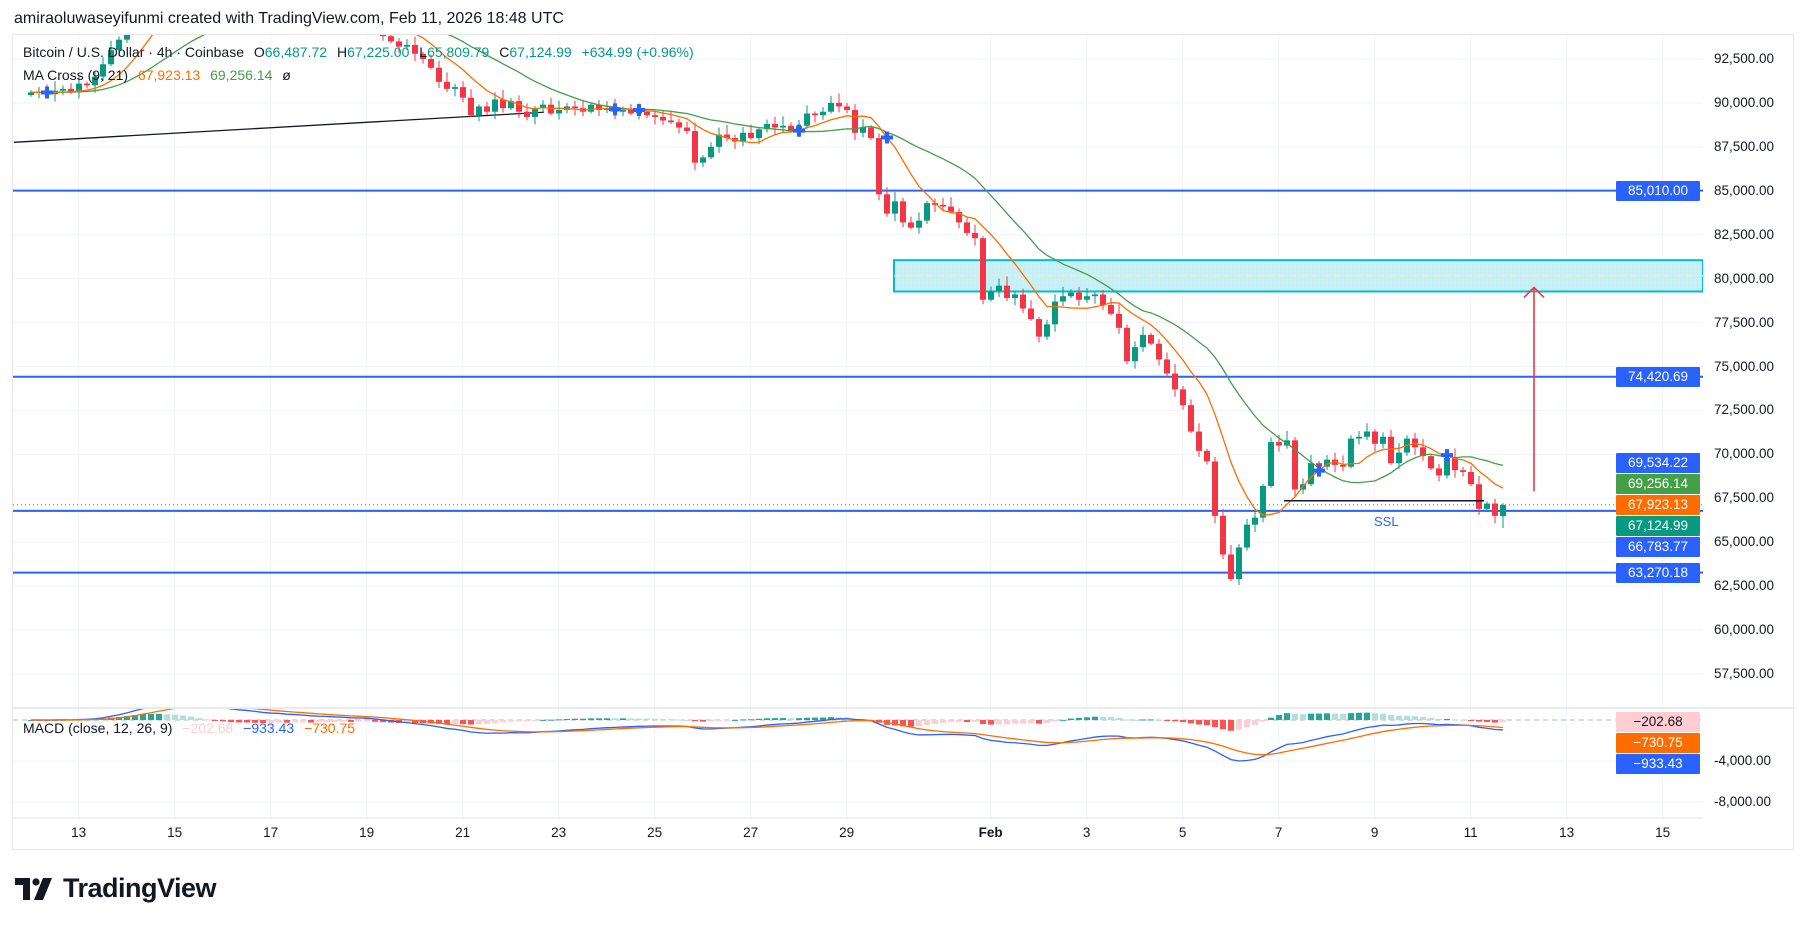 This screenshot has width=1814, height=926. Describe the element at coordinates (342, 52) in the screenshot. I see `high-label: H` at that location.